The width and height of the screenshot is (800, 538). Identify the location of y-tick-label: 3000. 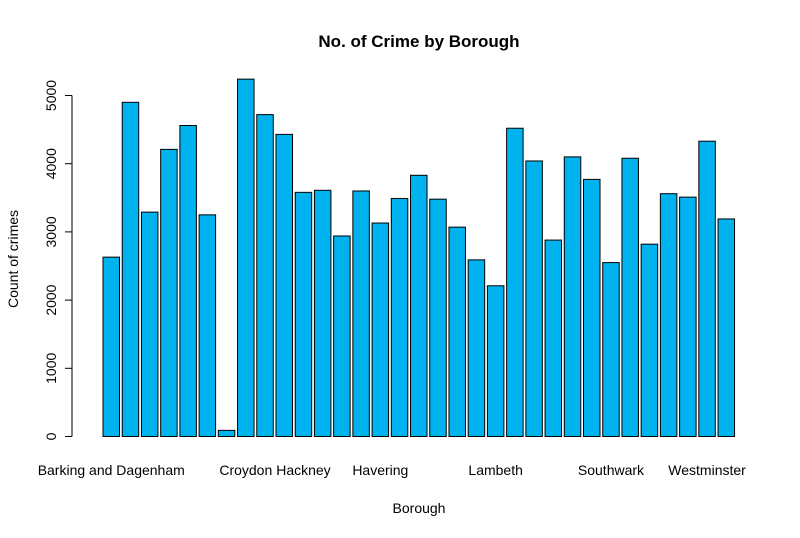
(51, 231).